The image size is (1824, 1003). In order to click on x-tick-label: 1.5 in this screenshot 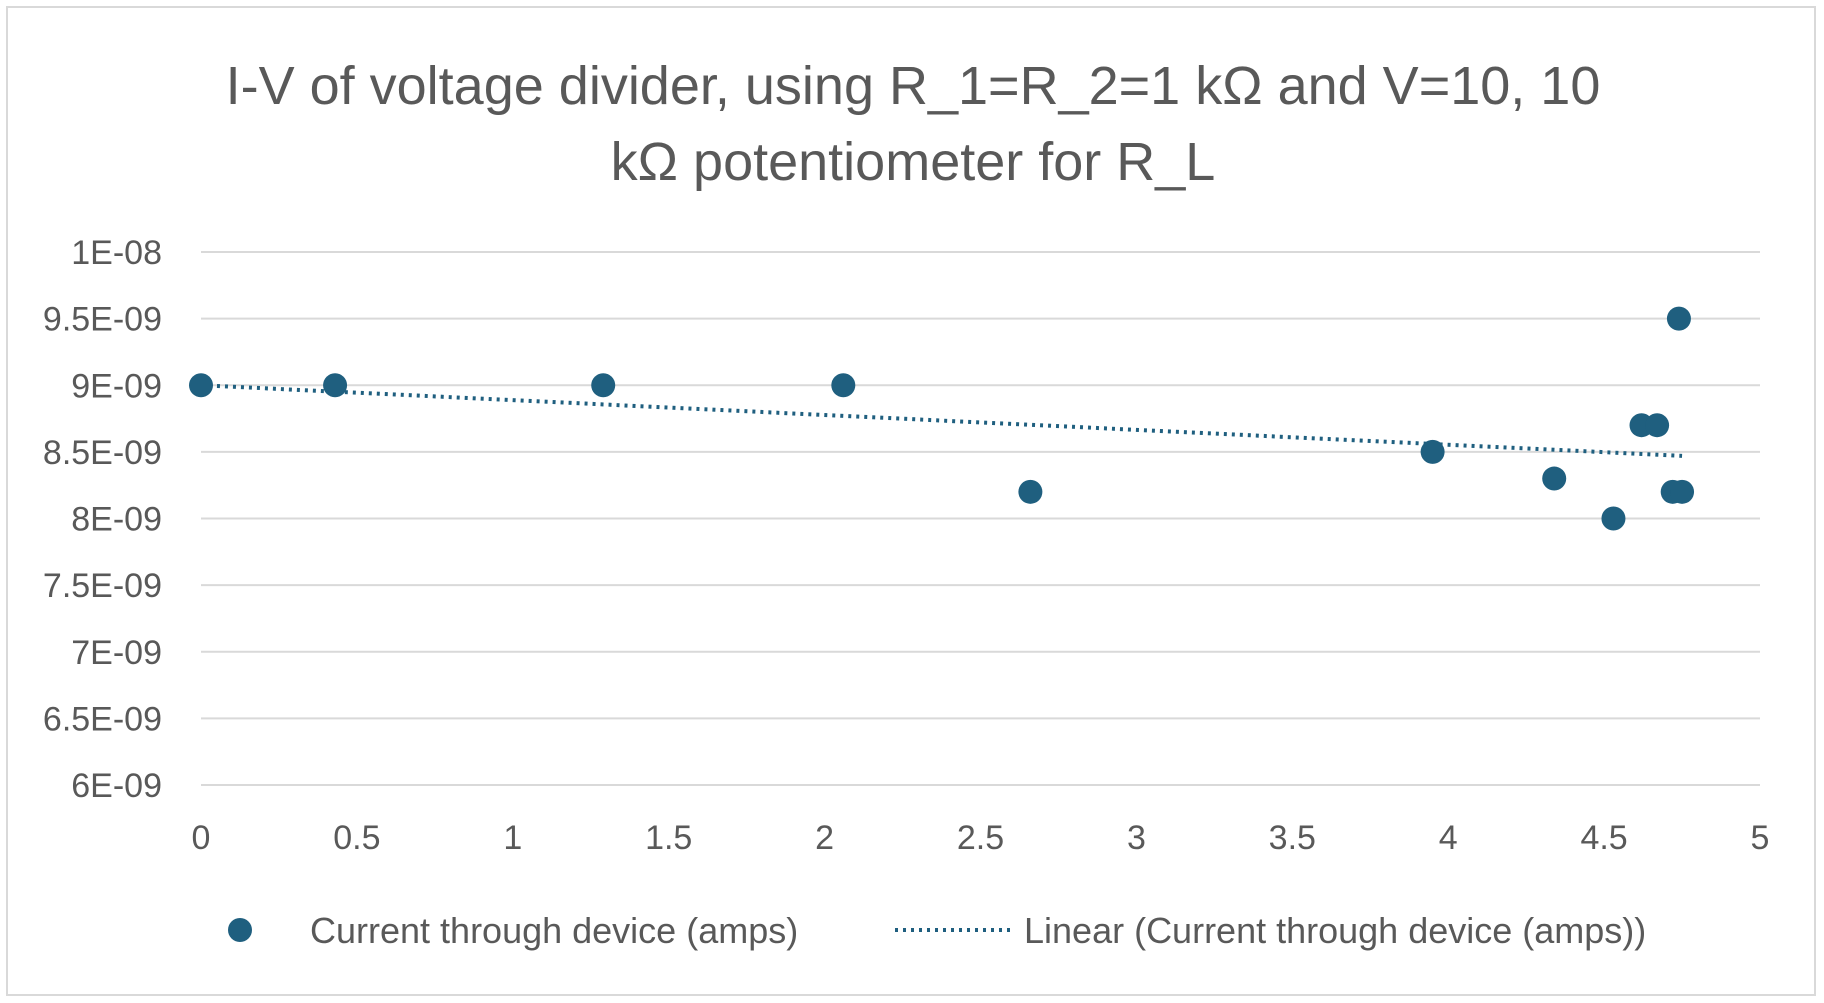, I will do `click(668, 838)`.